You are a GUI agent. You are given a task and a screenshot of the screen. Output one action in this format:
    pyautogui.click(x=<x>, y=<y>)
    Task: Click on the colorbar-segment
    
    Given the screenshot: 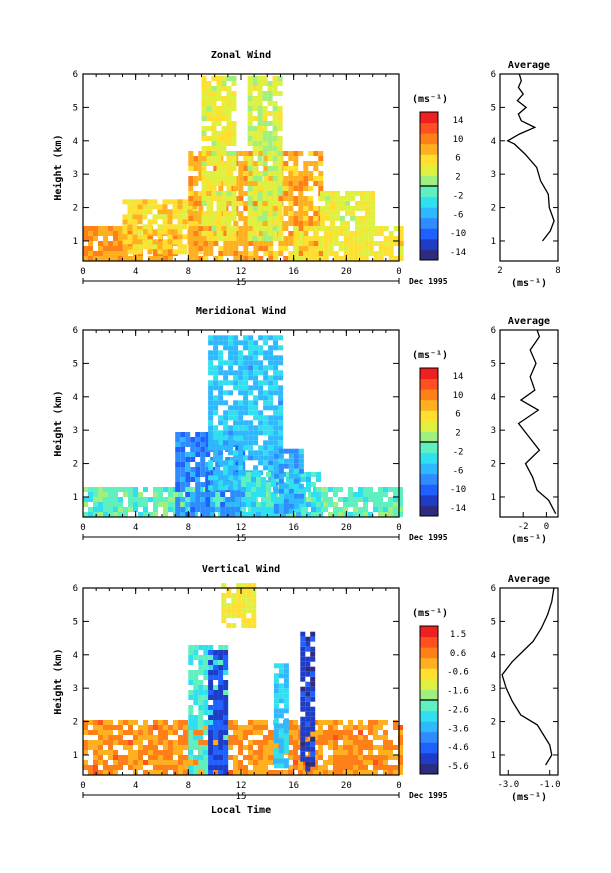 What is the action you would take?
    pyautogui.click(x=429, y=674)
    